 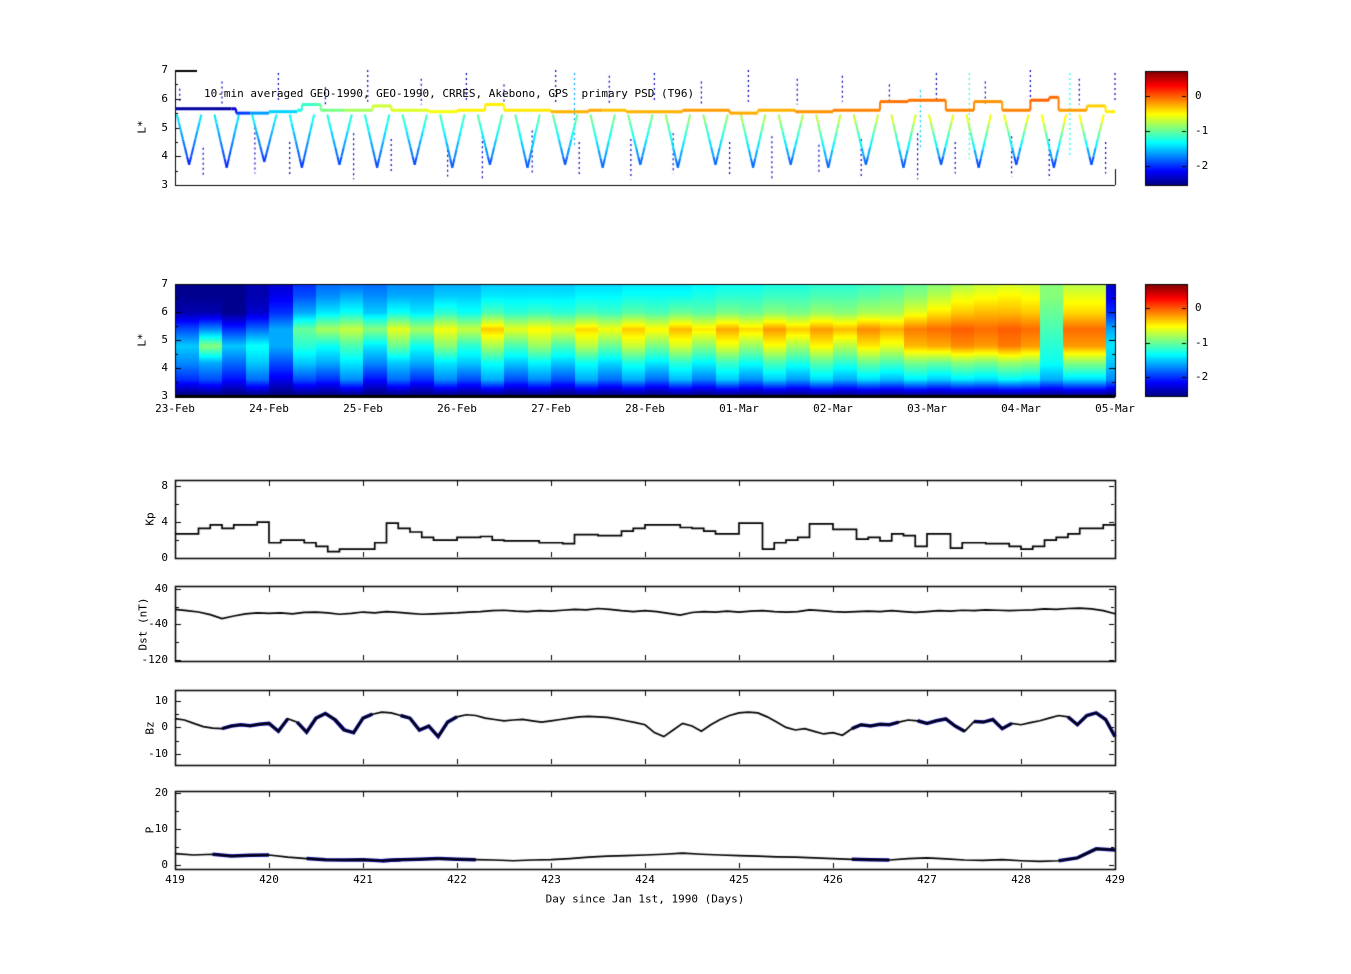 What do you see at coordinates (175, 879) in the screenshot?
I see `day-tick-label: 419` at bounding box center [175, 879].